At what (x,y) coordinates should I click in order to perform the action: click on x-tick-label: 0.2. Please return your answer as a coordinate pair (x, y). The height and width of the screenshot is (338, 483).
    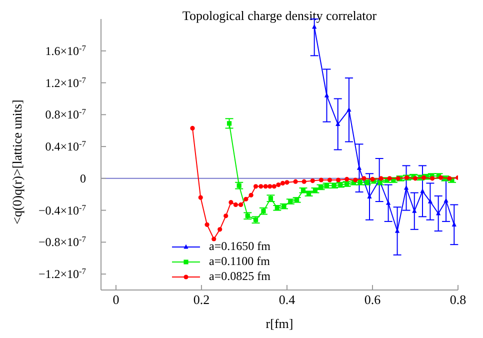
    Looking at the image, I should click on (201, 300).